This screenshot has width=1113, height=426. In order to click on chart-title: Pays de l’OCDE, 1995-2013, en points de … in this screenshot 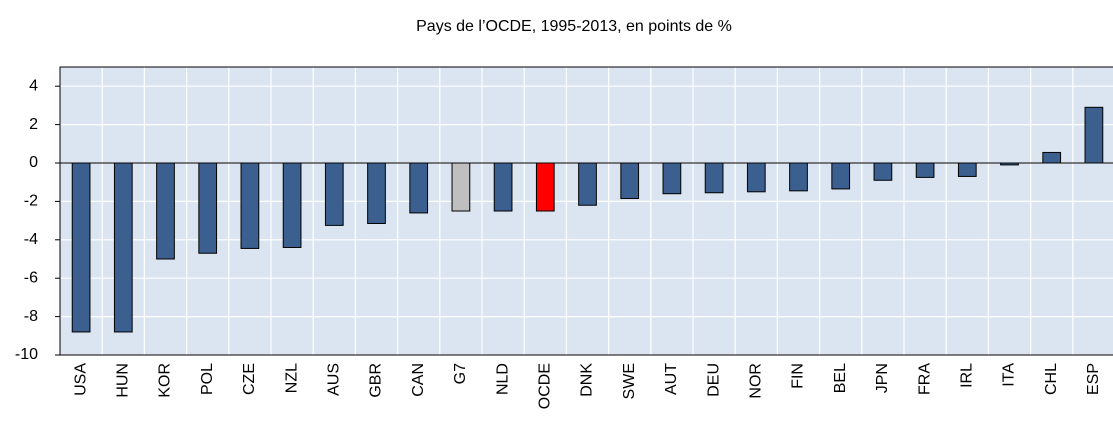, I will do `click(574, 26)`.